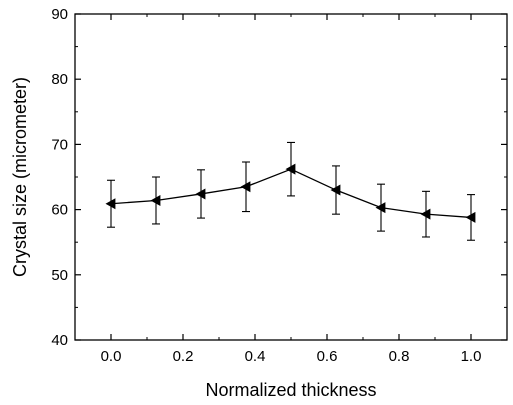 Image resolution: width=513 pixels, height=405 pixels. What do you see at coordinates (183, 356) in the screenshot?
I see `x-tick-label: 0.2` at bounding box center [183, 356].